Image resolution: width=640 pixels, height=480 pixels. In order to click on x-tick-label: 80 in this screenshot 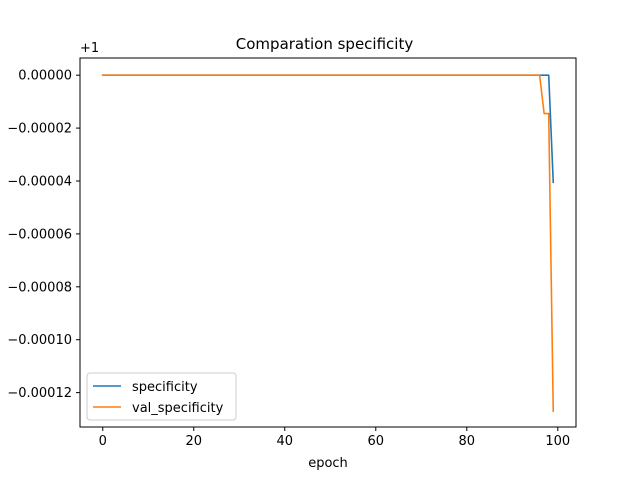, I will do `click(467, 441)`.